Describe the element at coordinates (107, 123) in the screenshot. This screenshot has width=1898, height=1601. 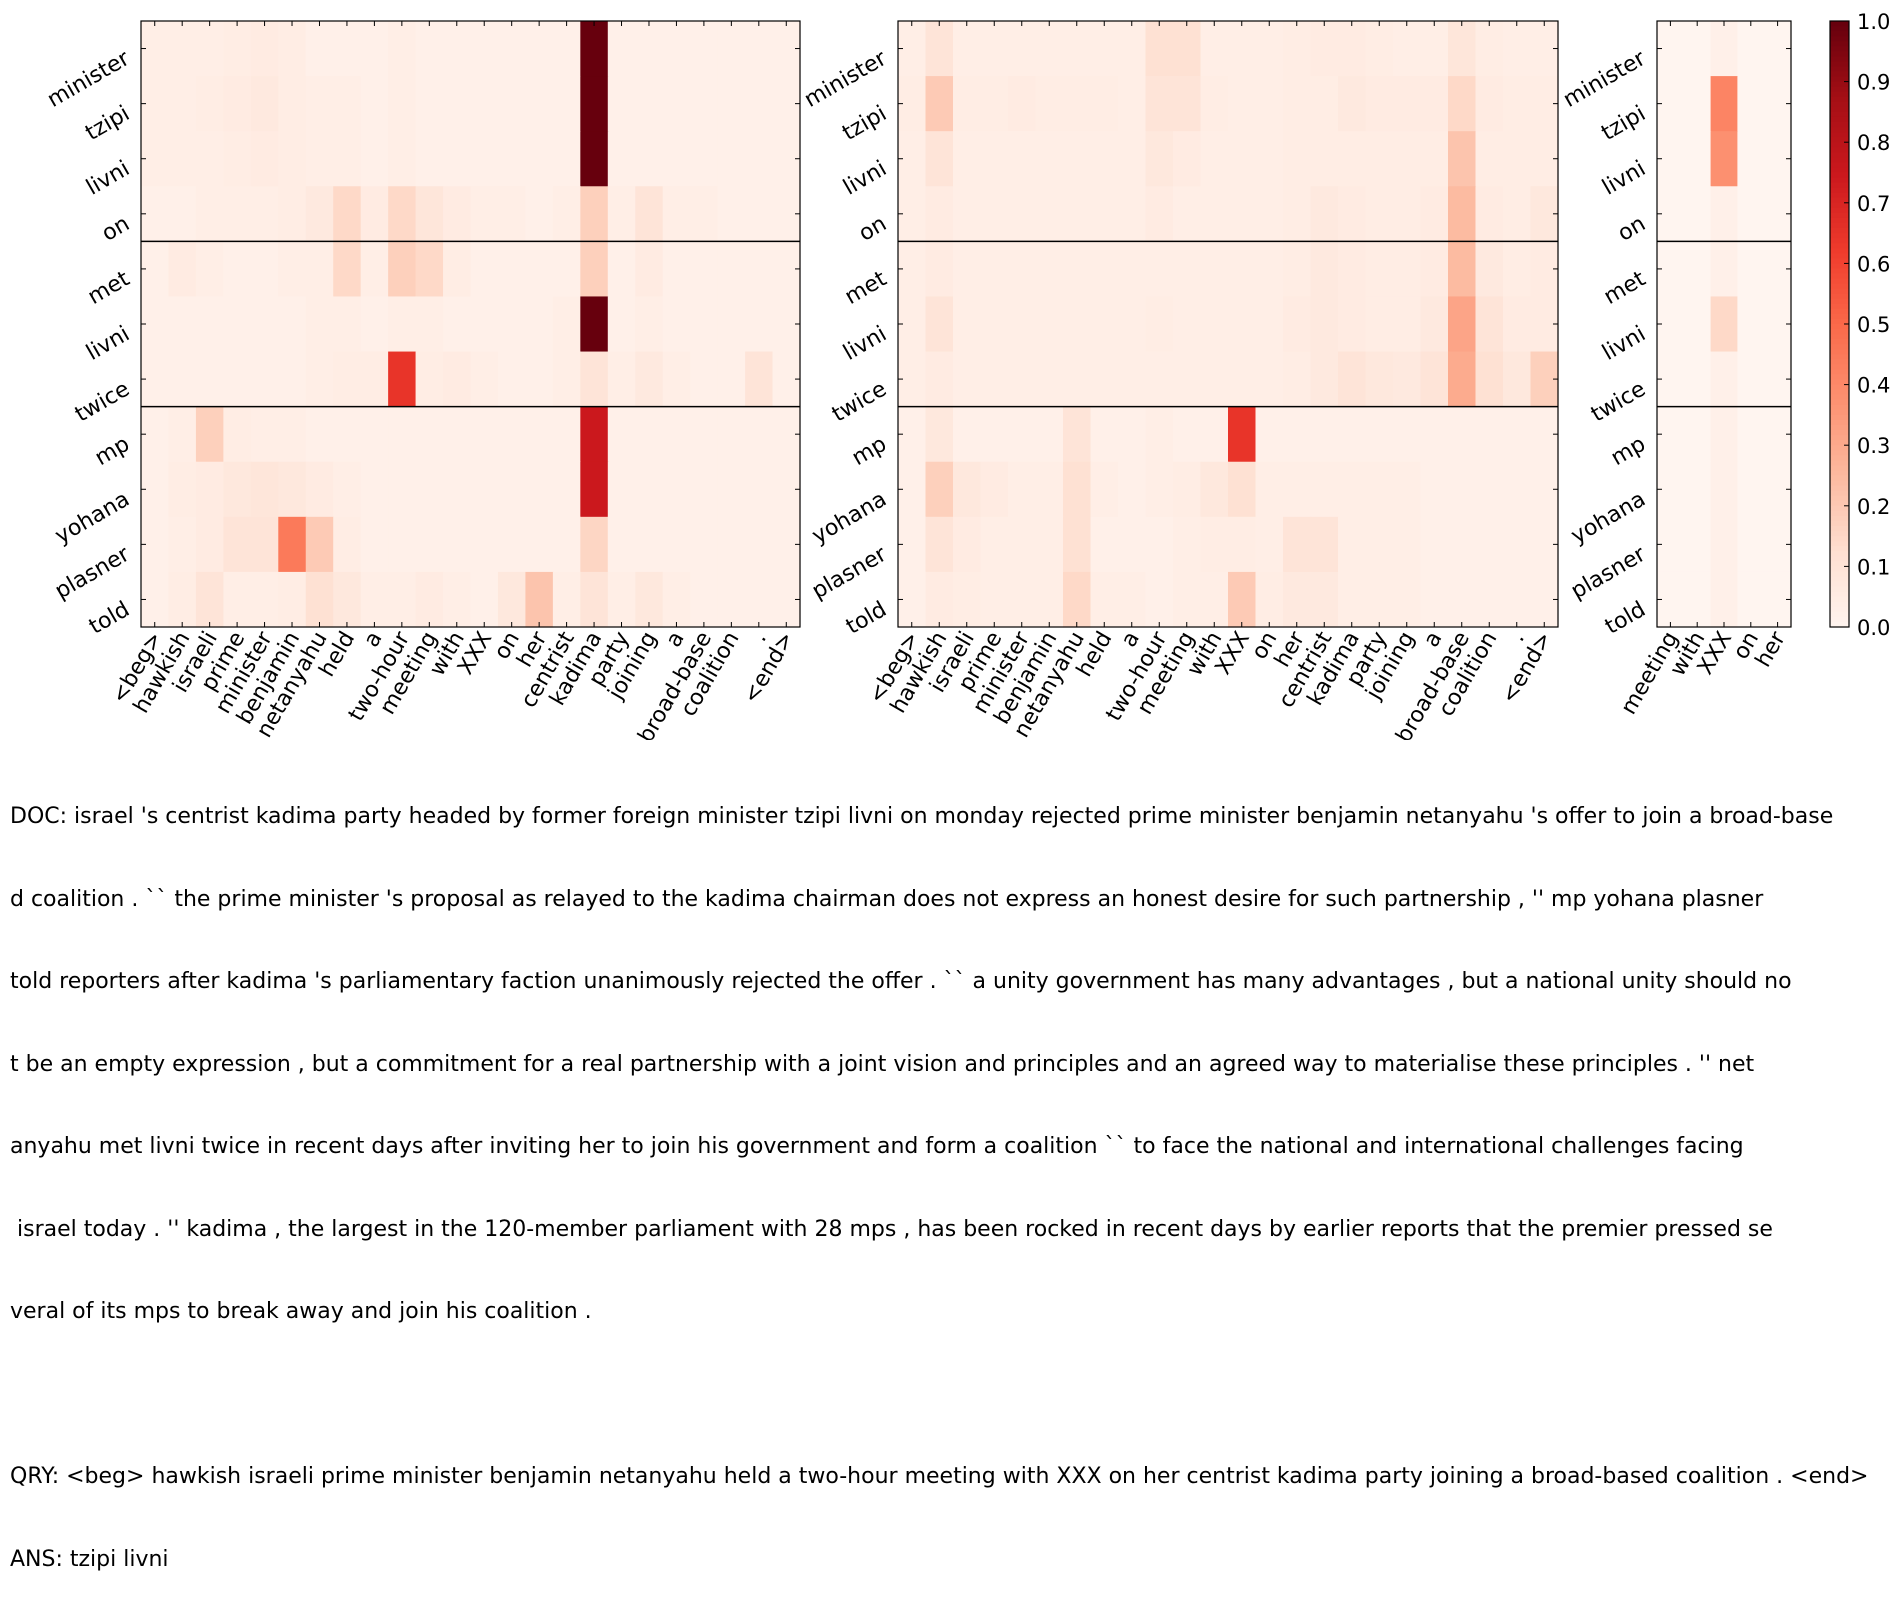
I see `y-tick-label: tzipi` at that location.